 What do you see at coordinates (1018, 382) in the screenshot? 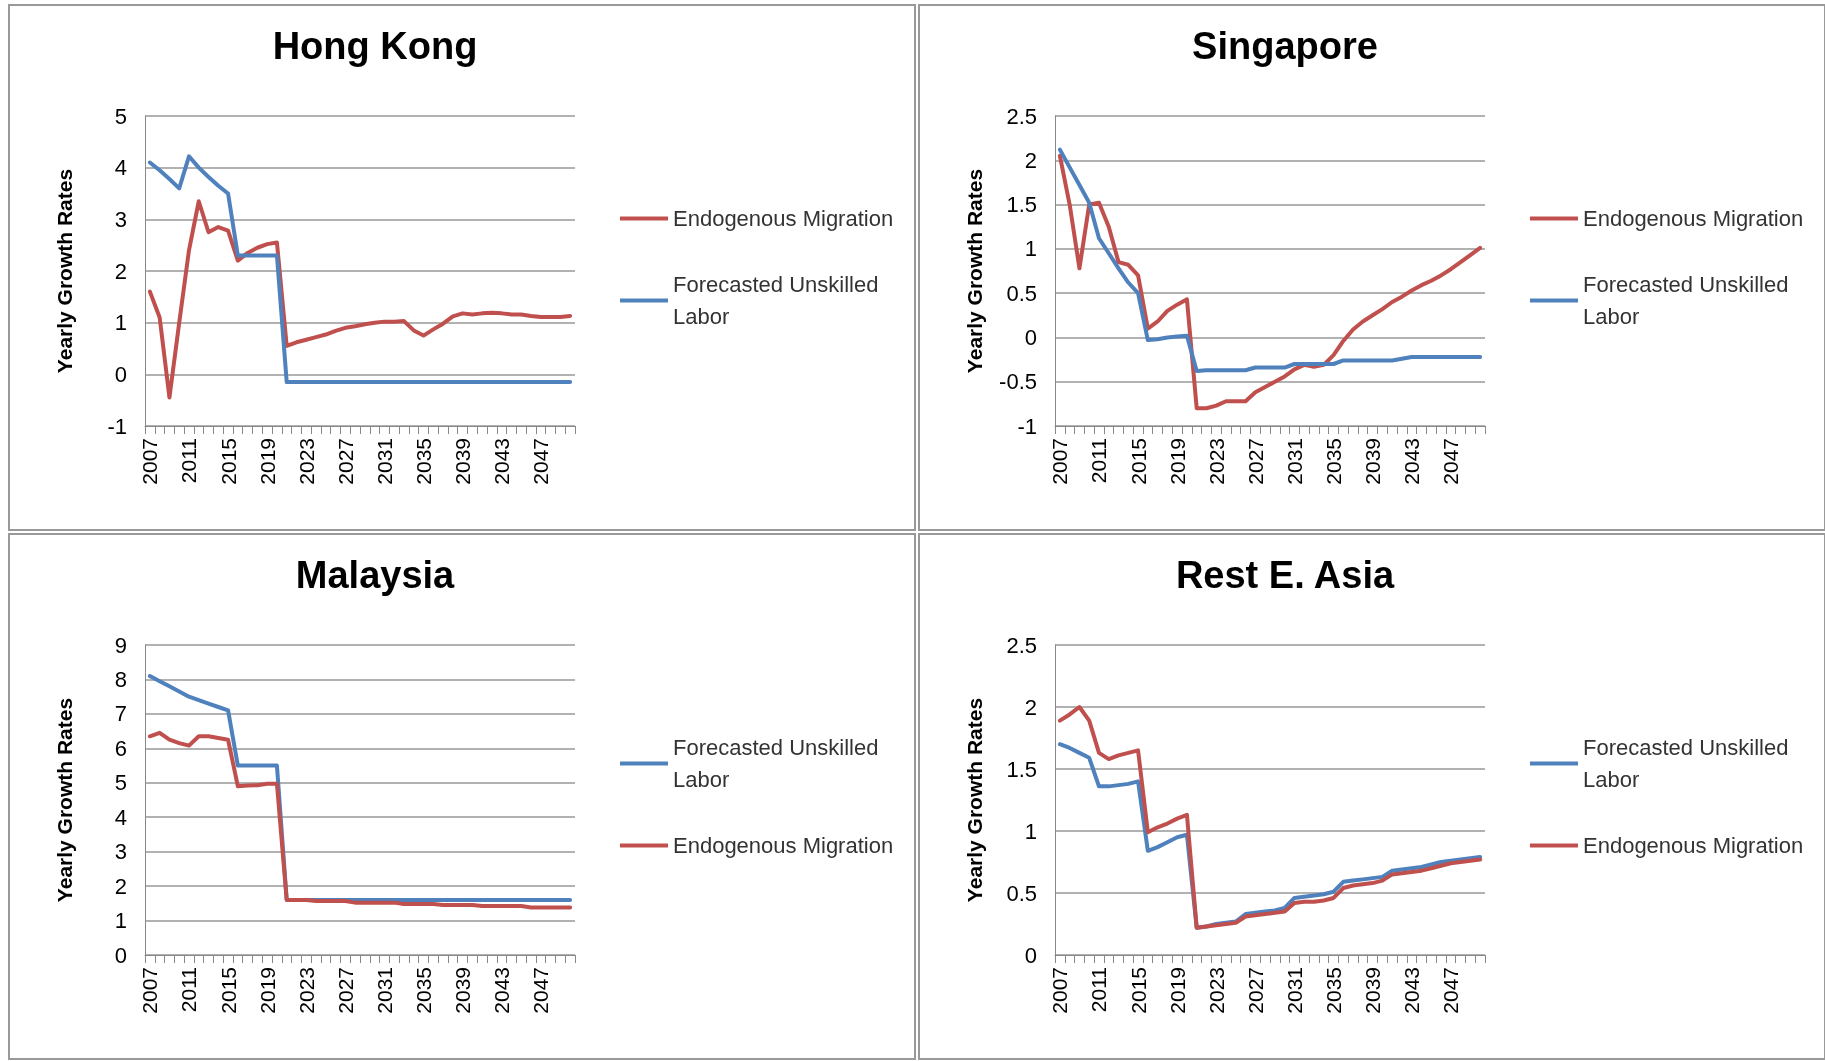
I see `y-tick-label: -0.5` at bounding box center [1018, 382].